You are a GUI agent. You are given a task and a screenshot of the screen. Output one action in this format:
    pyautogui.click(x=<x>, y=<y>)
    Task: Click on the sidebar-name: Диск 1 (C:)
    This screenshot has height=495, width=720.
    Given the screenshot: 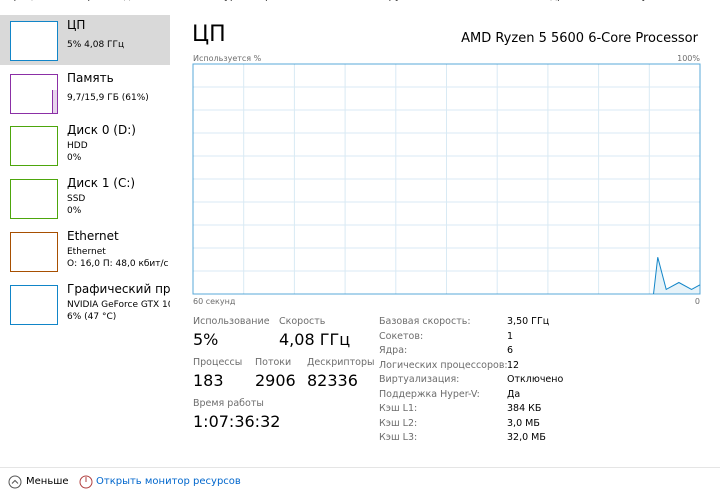 What is the action you would take?
    pyautogui.click(x=101, y=183)
    